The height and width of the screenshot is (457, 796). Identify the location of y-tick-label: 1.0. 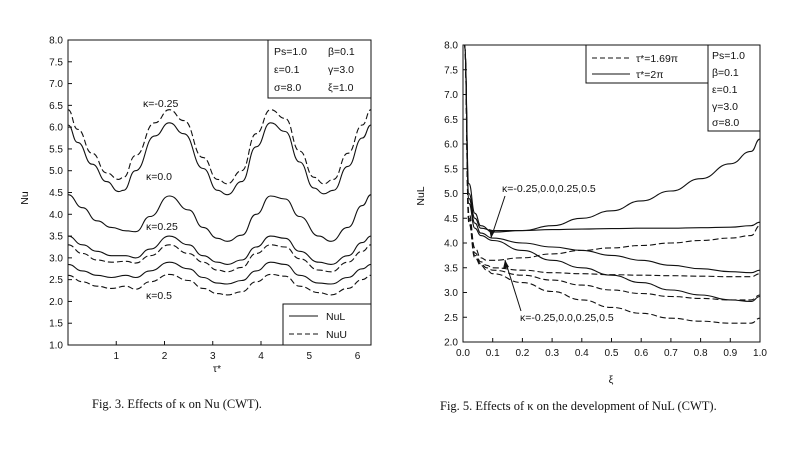
(56, 346).